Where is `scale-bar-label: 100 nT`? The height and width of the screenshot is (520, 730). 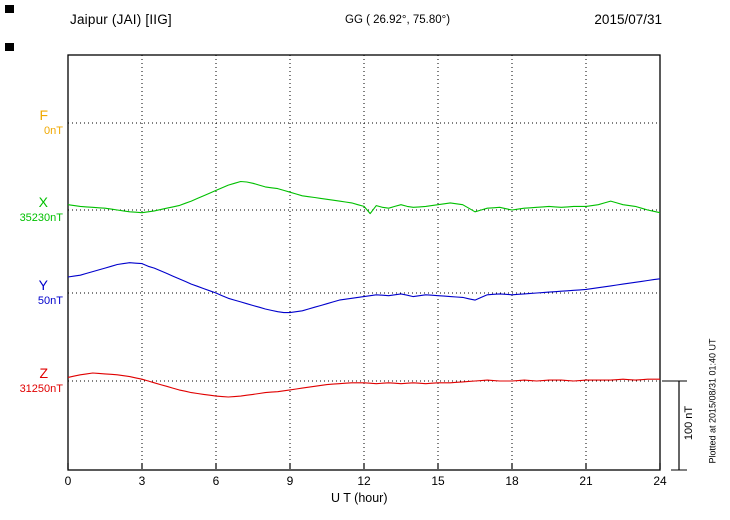 scale-bar-label: 100 nT is located at coordinates (689, 423).